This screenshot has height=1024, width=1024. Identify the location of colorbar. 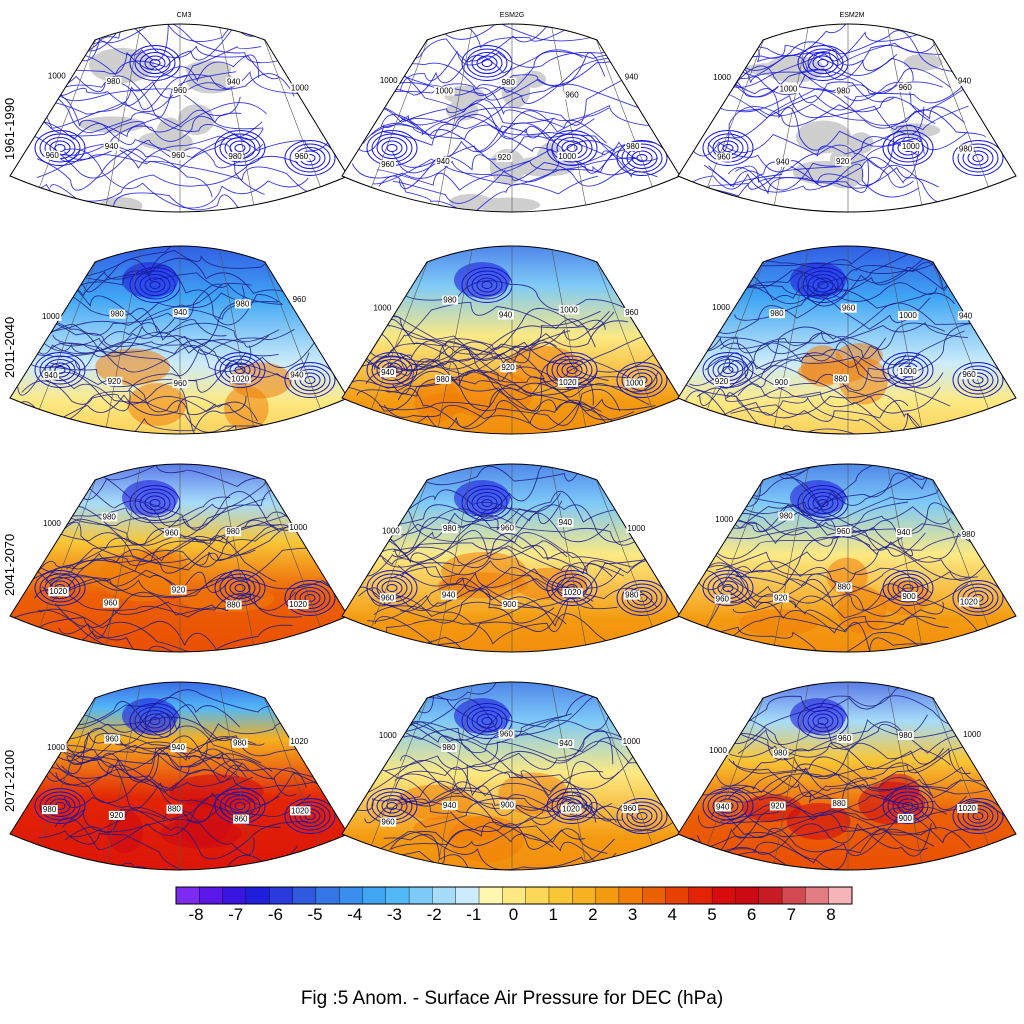
(514, 895).